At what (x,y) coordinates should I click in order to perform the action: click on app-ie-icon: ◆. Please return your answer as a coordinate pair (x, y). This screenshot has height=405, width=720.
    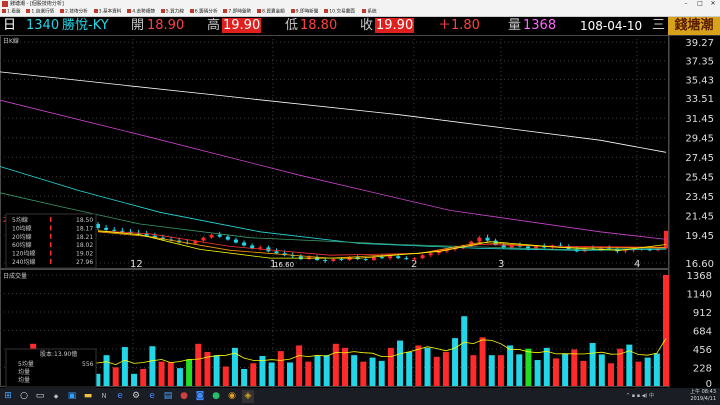
    Looking at the image, I should click on (56, 396).